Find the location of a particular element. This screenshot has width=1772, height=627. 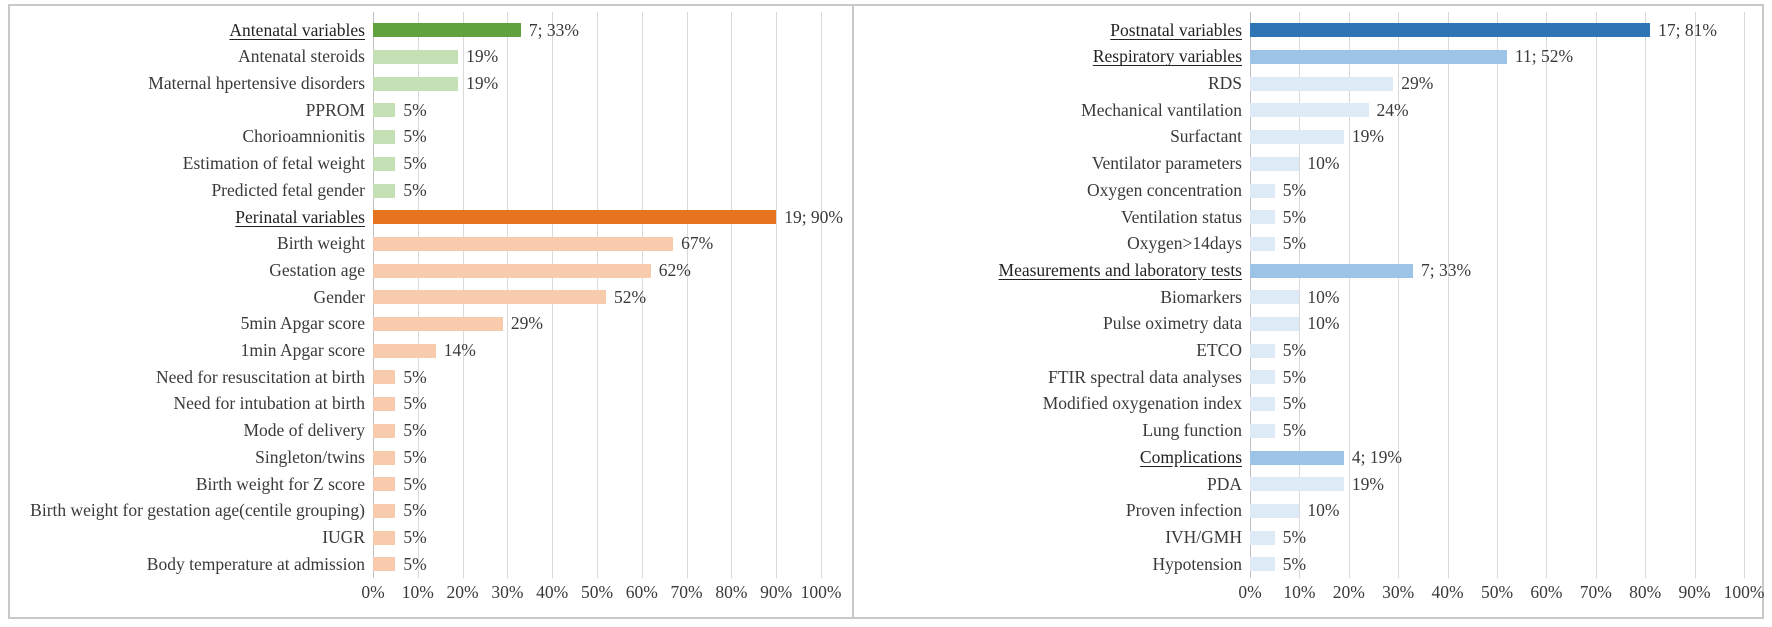

bar-track: 52% is located at coordinates (597, 296).